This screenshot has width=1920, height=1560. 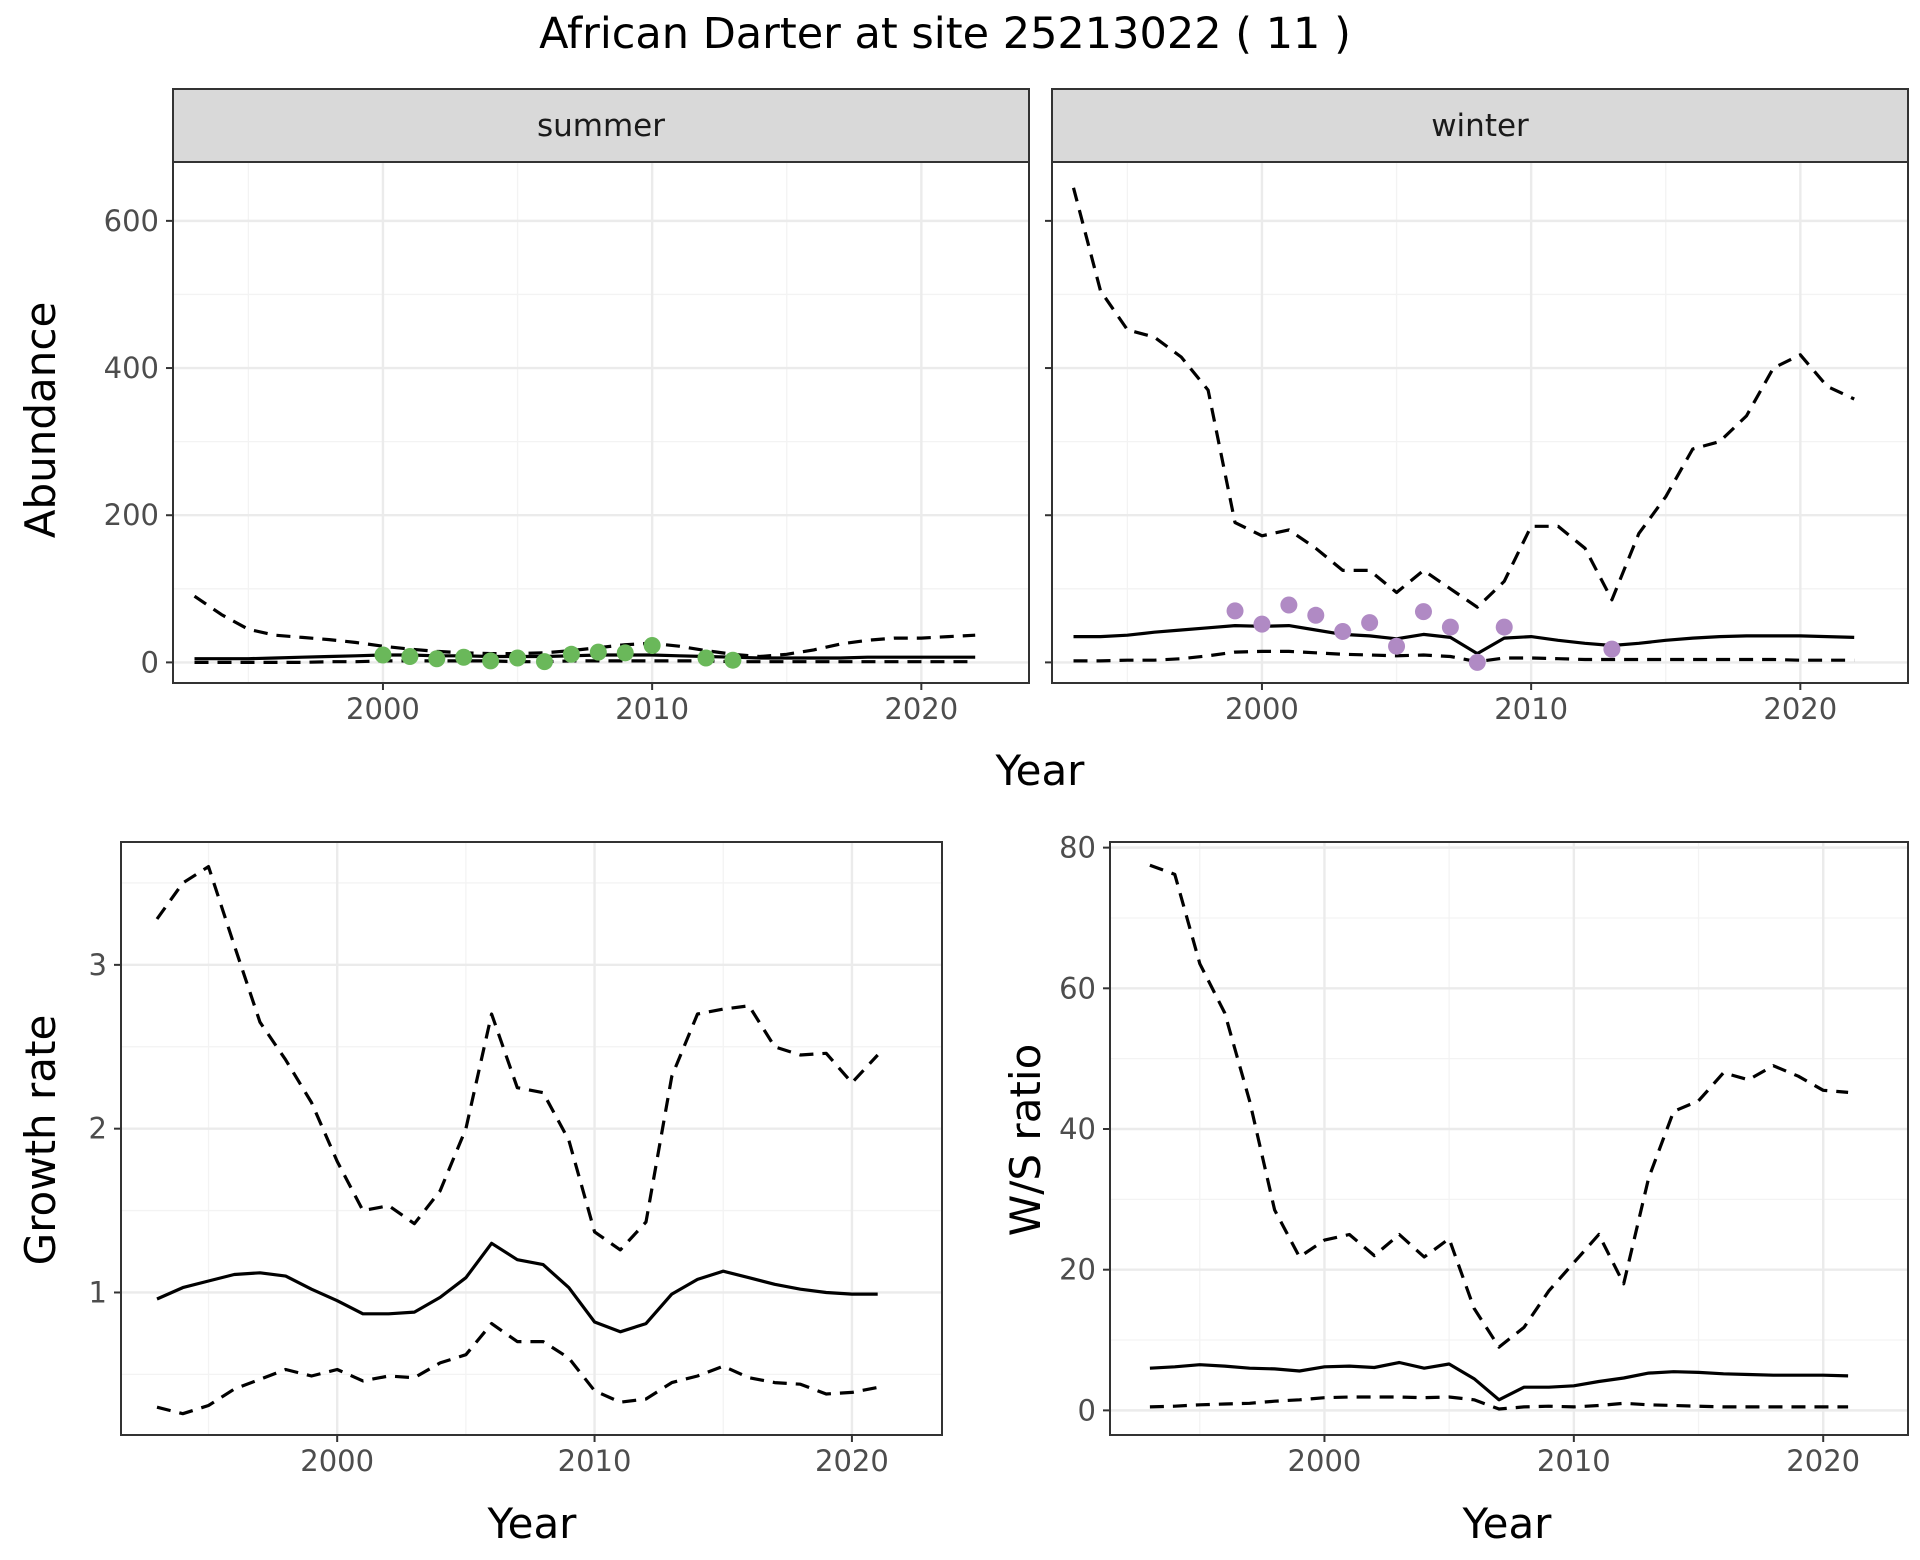 What do you see at coordinates (131, 221) in the screenshot?
I see `y-tick-label: 600` at bounding box center [131, 221].